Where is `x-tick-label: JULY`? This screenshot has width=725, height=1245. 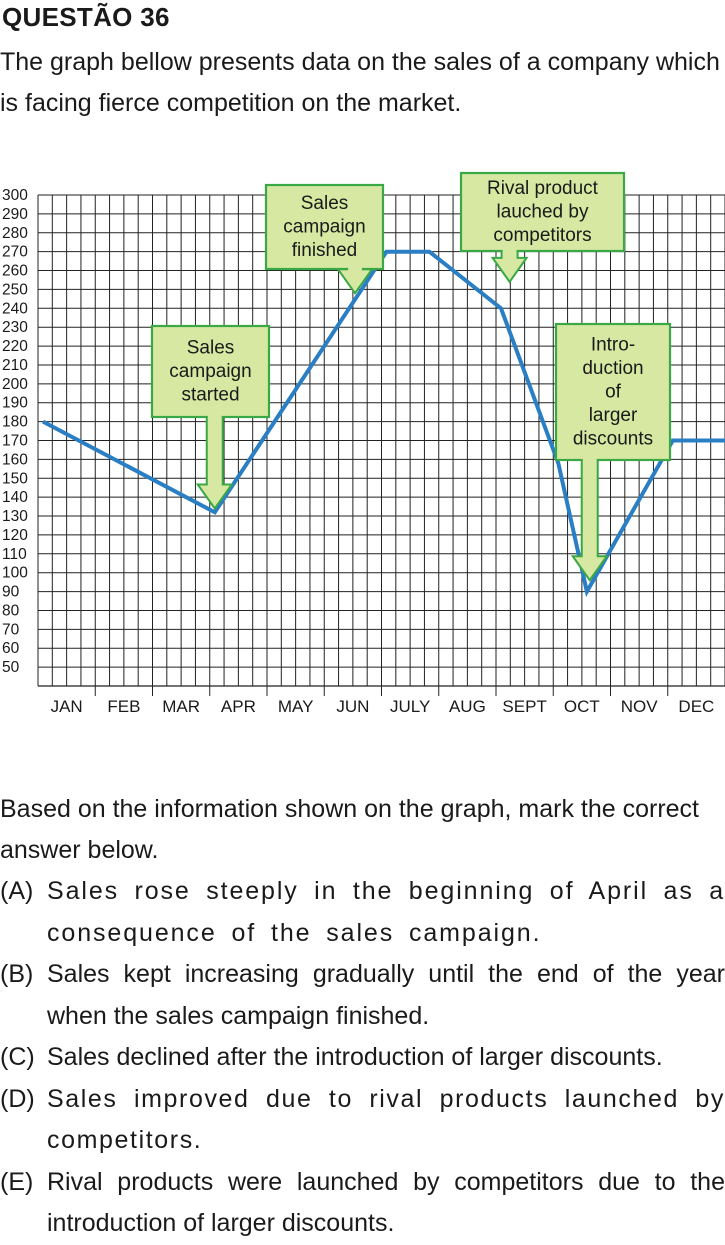 x-tick-label: JULY is located at coordinates (410, 706).